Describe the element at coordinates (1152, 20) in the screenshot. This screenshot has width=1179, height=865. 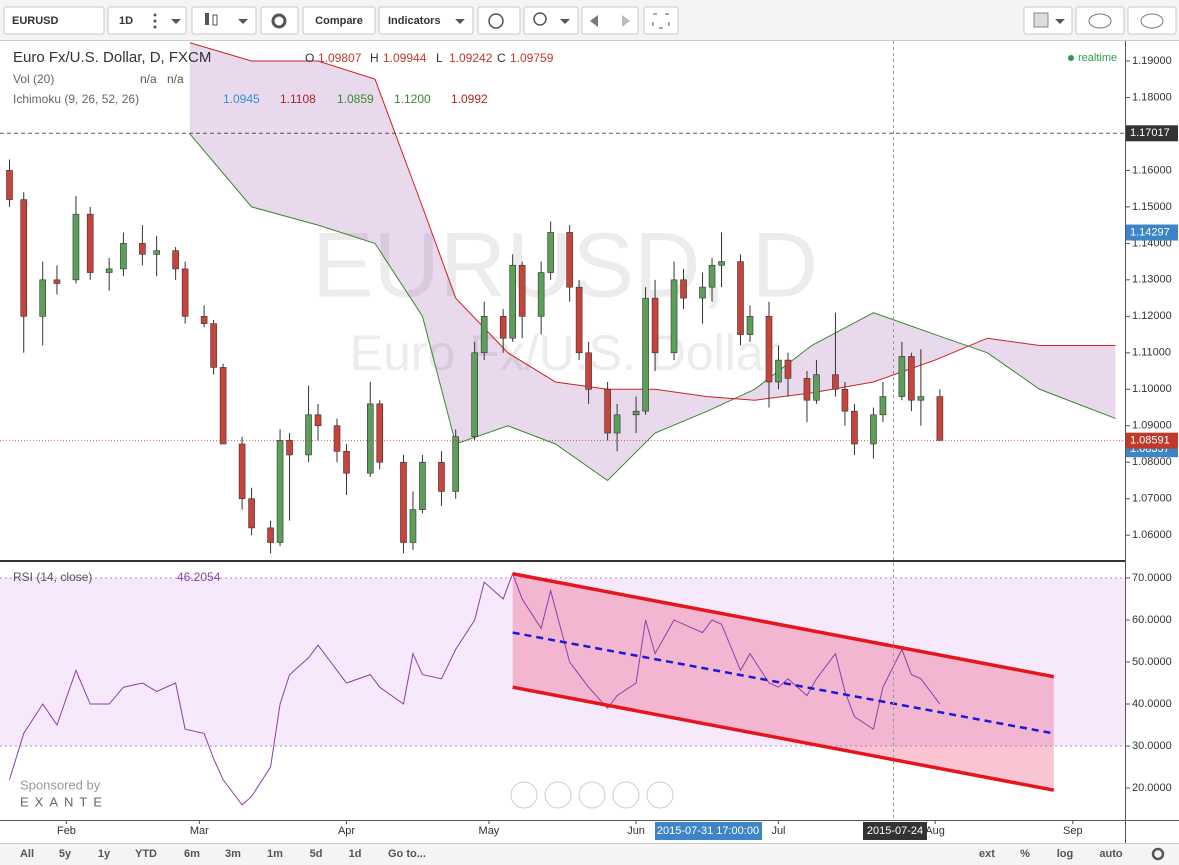
I see `save-button` at that location.